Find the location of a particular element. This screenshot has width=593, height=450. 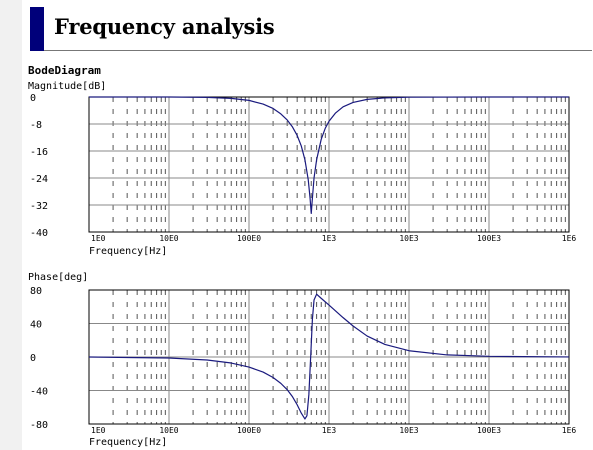

y-tick-label: 40 is located at coordinates (36, 325).